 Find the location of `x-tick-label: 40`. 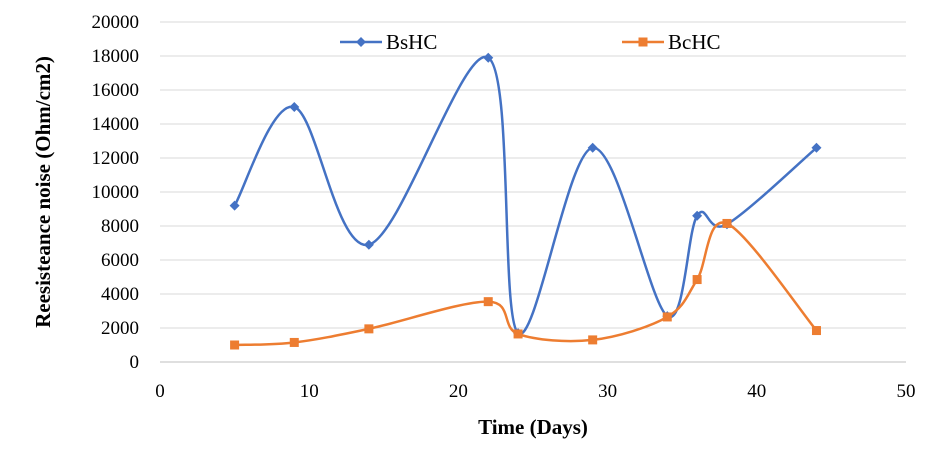

x-tick-label: 40 is located at coordinates (756, 391).